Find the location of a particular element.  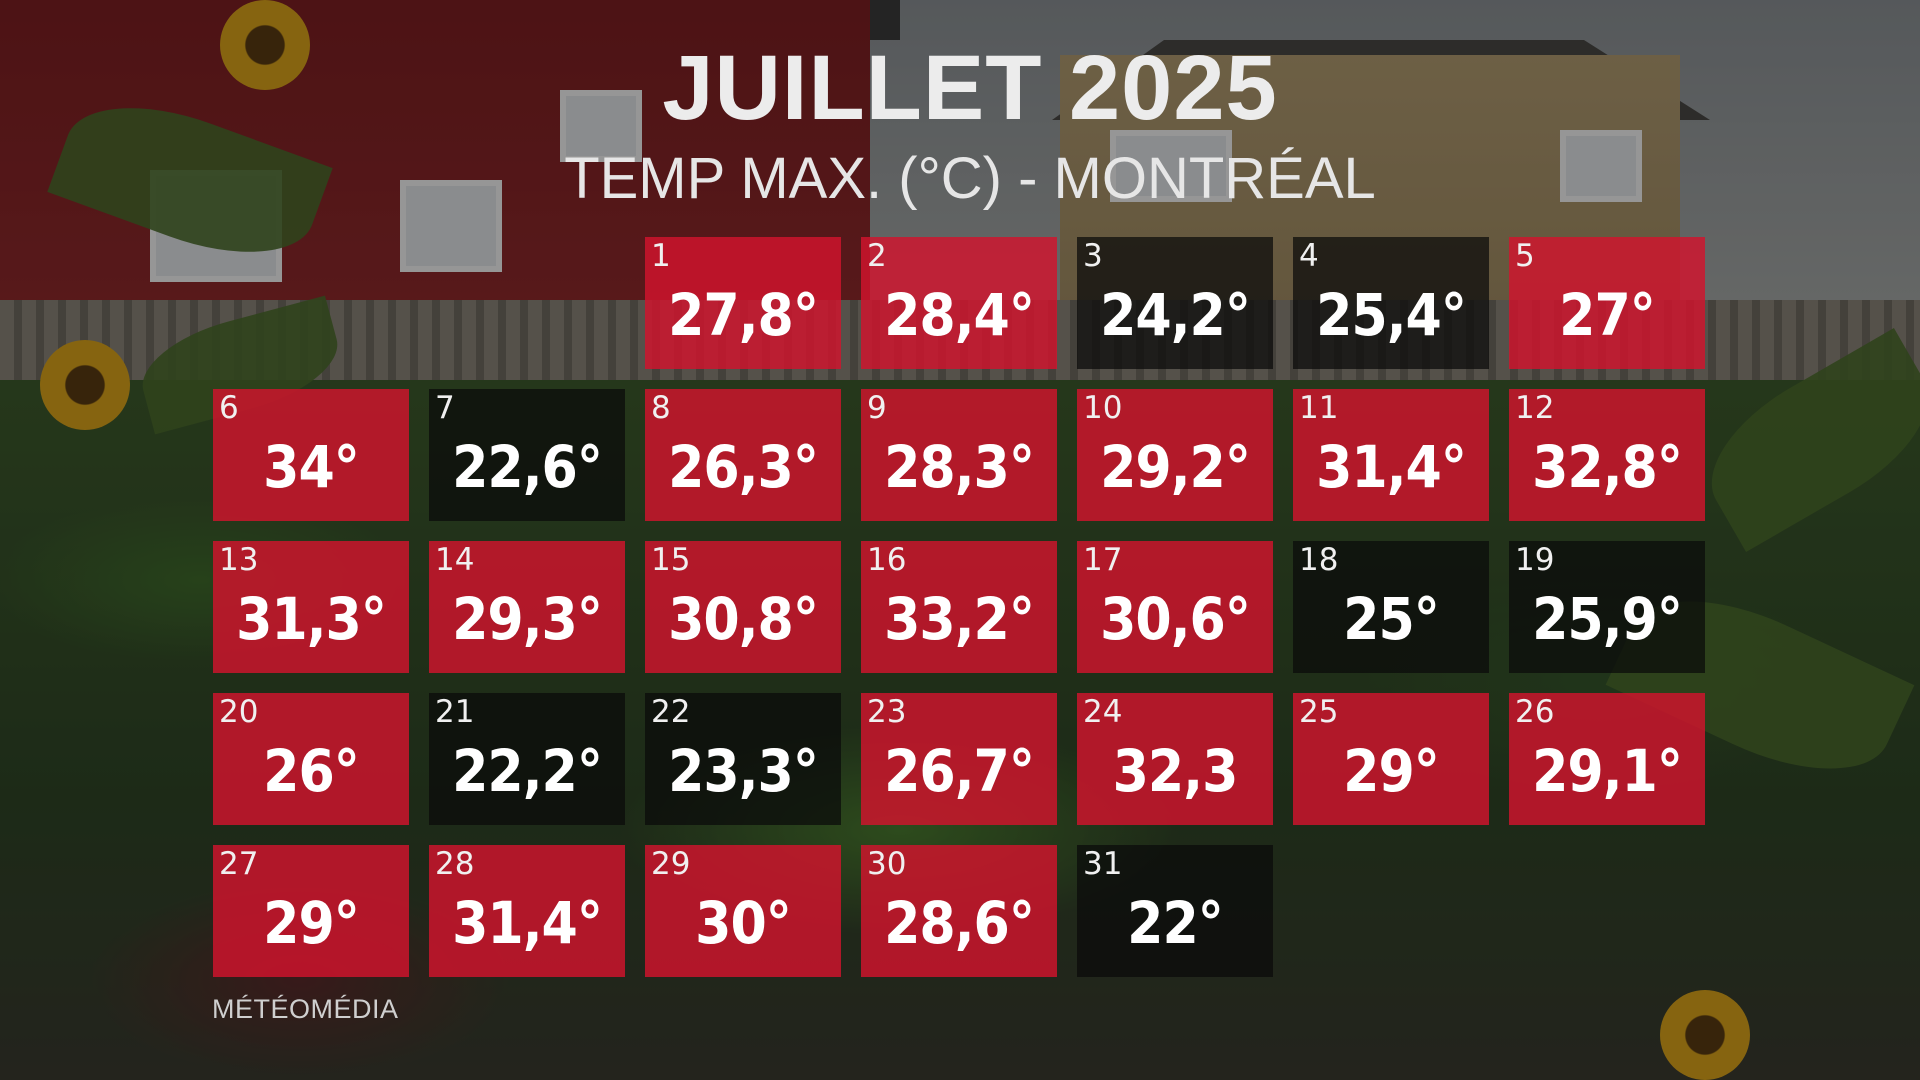

day-cell: 18 25° is located at coordinates (1391, 607).